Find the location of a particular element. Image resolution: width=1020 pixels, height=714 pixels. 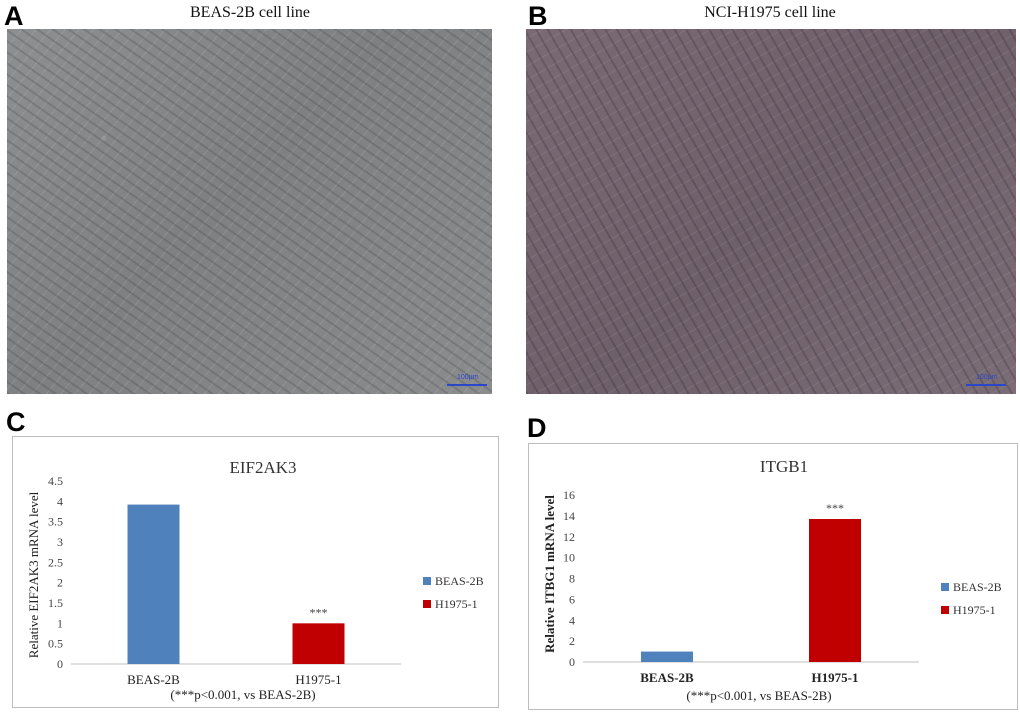

y-tick-label: 12 is located at coordinates (569, 537).